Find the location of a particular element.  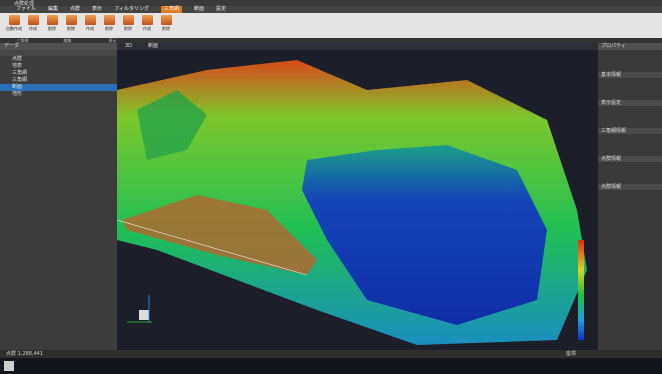

status-left: 点群 1,288,441 is located at coordinates (25, 354).